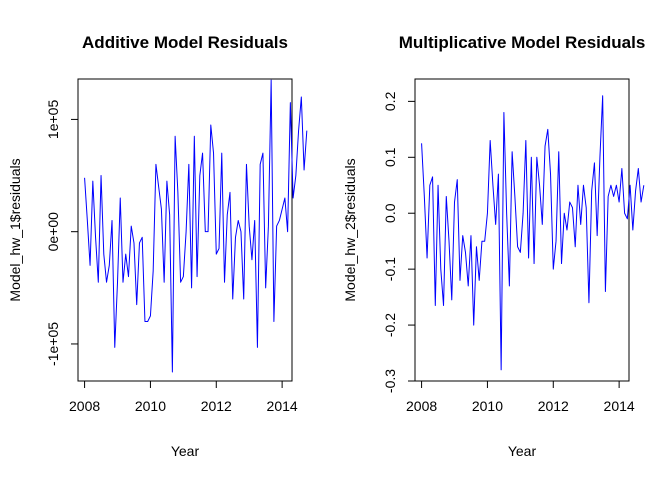 The width and height of the screenshot is (672, 480). I want to click on y-tick-label: -0.2, so click(390, 325).